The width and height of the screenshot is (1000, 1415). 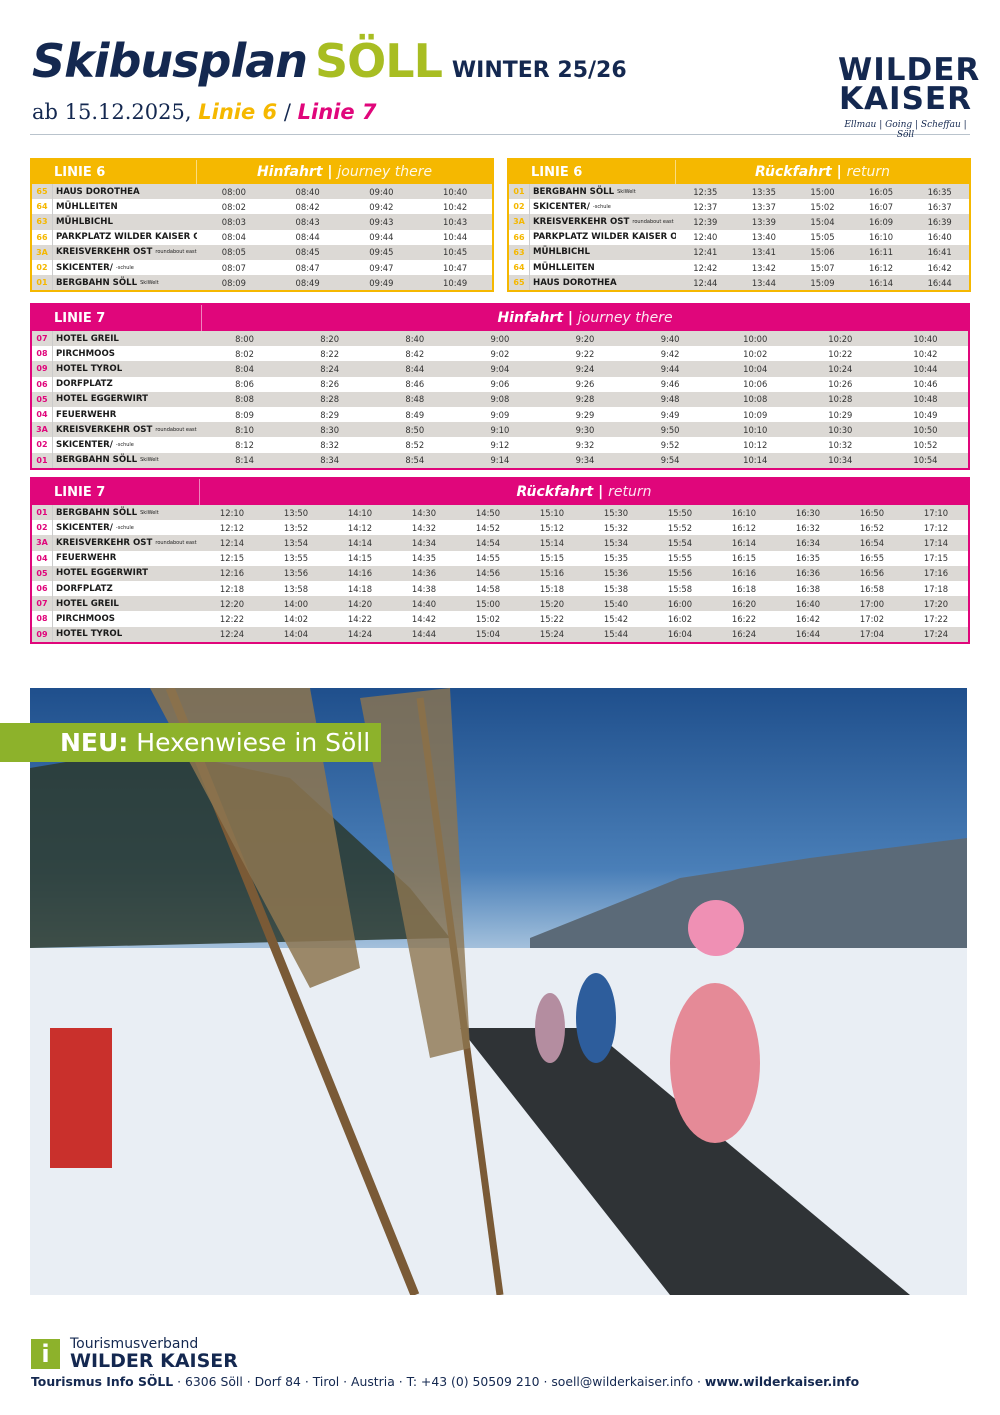 I want to click on departure-time: 9:20, so click(x=585, y=338).